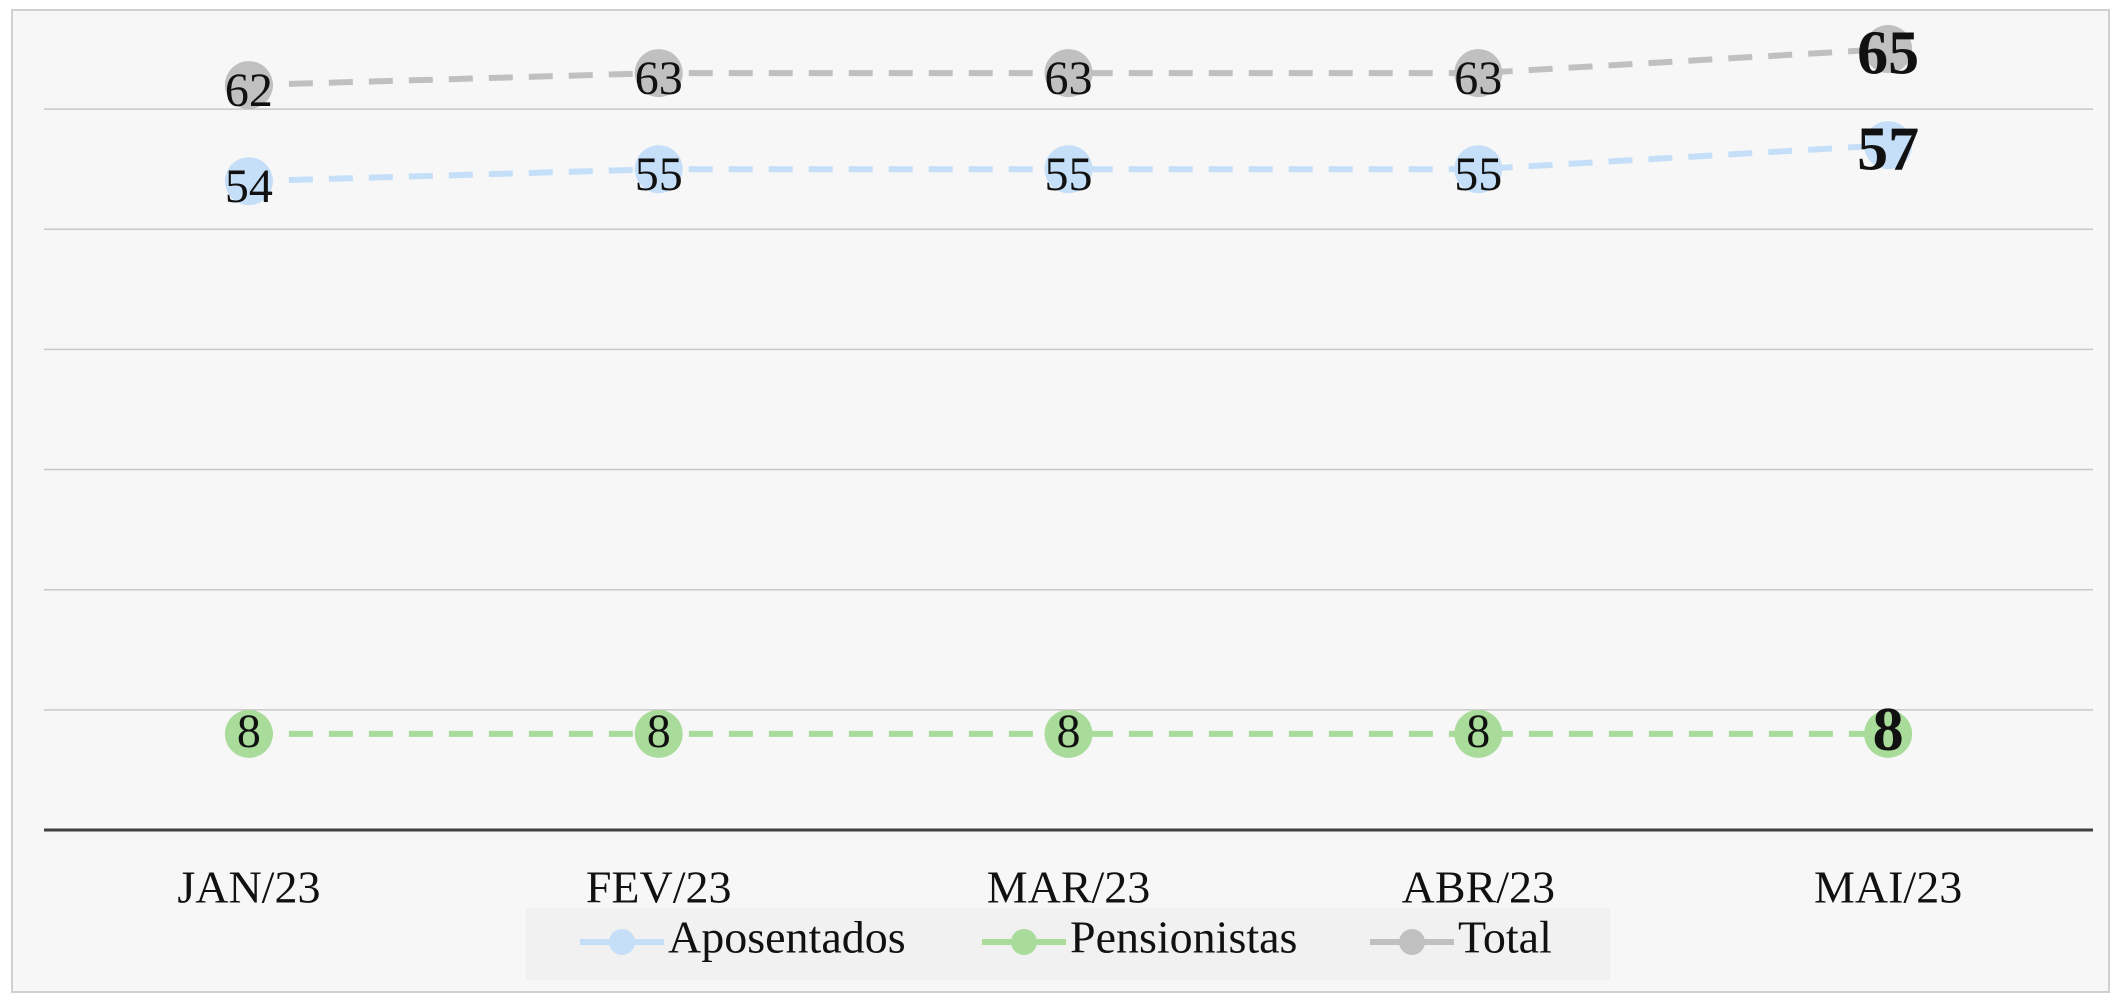 This screenshot has width=2111, height=994. Describe the element at coordinates (1505, 937) in the screenshot. I see `legend-label: Total` at that location.